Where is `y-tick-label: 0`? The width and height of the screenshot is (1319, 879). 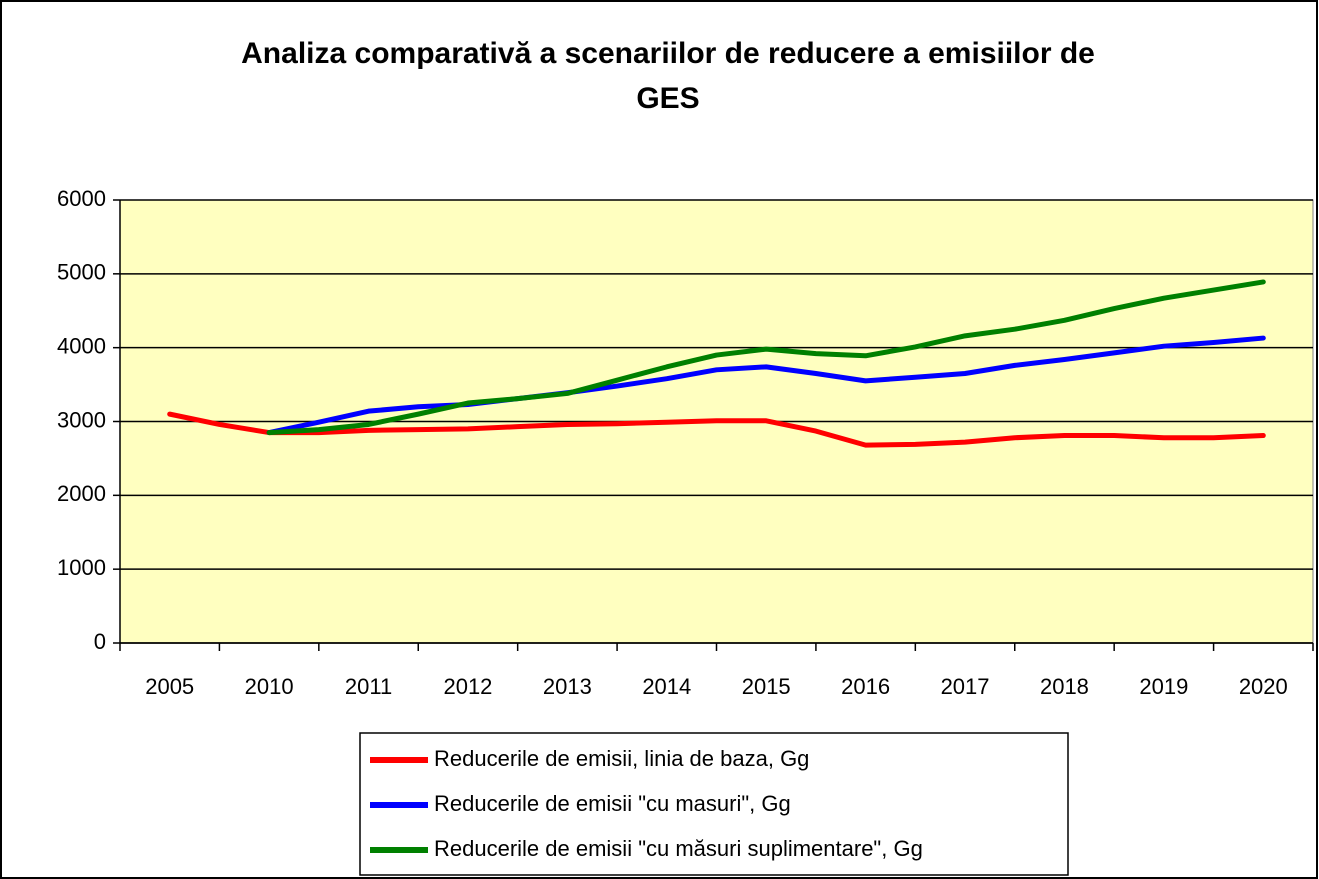 y-tick-label: 0 is located at coordinates (100, 641).